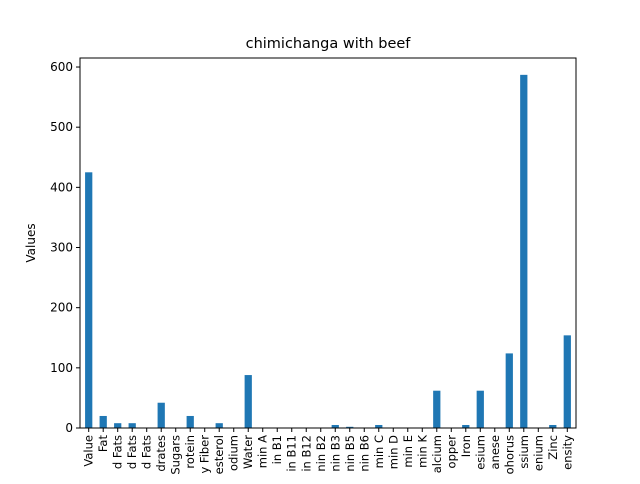 The height and width of the screenshot is (484, 640). Describe the element at coordinates (364, 453) in the screenshot. I see `x-tick-label-19: nin B6` at that location.